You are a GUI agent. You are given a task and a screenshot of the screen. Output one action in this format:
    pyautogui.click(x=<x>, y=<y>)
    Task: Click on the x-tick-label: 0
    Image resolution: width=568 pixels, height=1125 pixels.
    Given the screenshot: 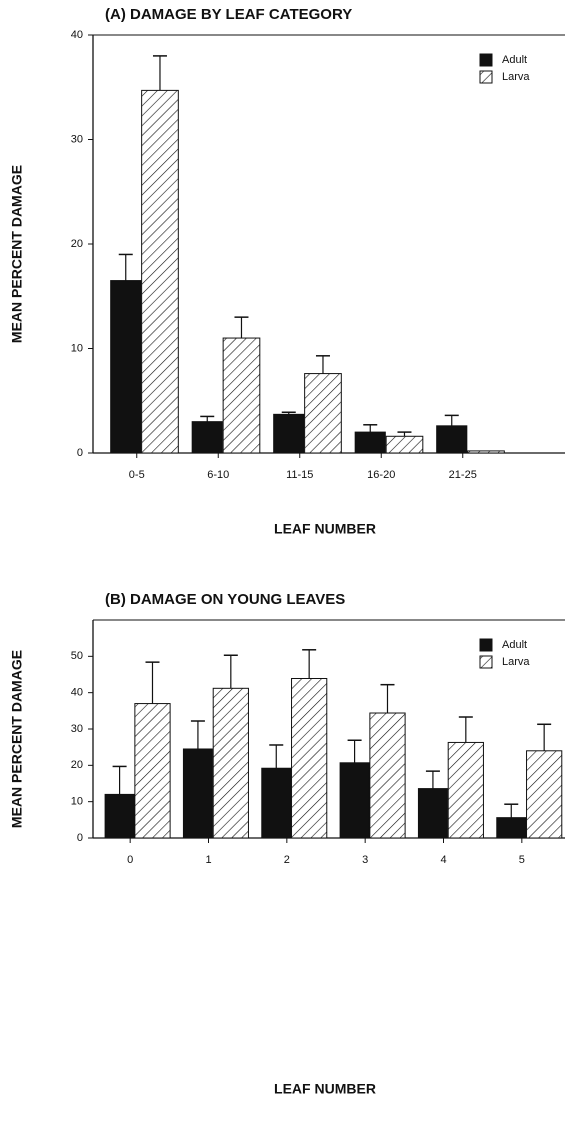 What is the action you would take?
    pyautogui.click(x=130, y=860)
    